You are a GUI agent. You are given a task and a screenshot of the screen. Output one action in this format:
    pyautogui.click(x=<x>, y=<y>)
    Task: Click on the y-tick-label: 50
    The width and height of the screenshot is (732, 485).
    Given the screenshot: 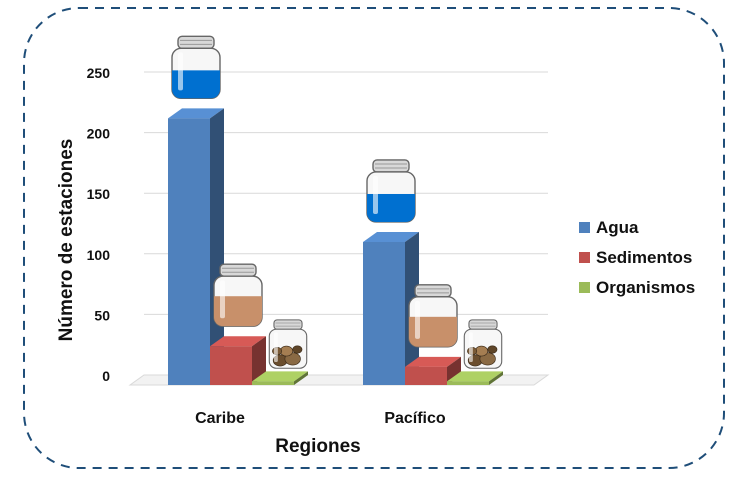 What is the action you would take?
    pyautogui.click(x=102, y=315)
    